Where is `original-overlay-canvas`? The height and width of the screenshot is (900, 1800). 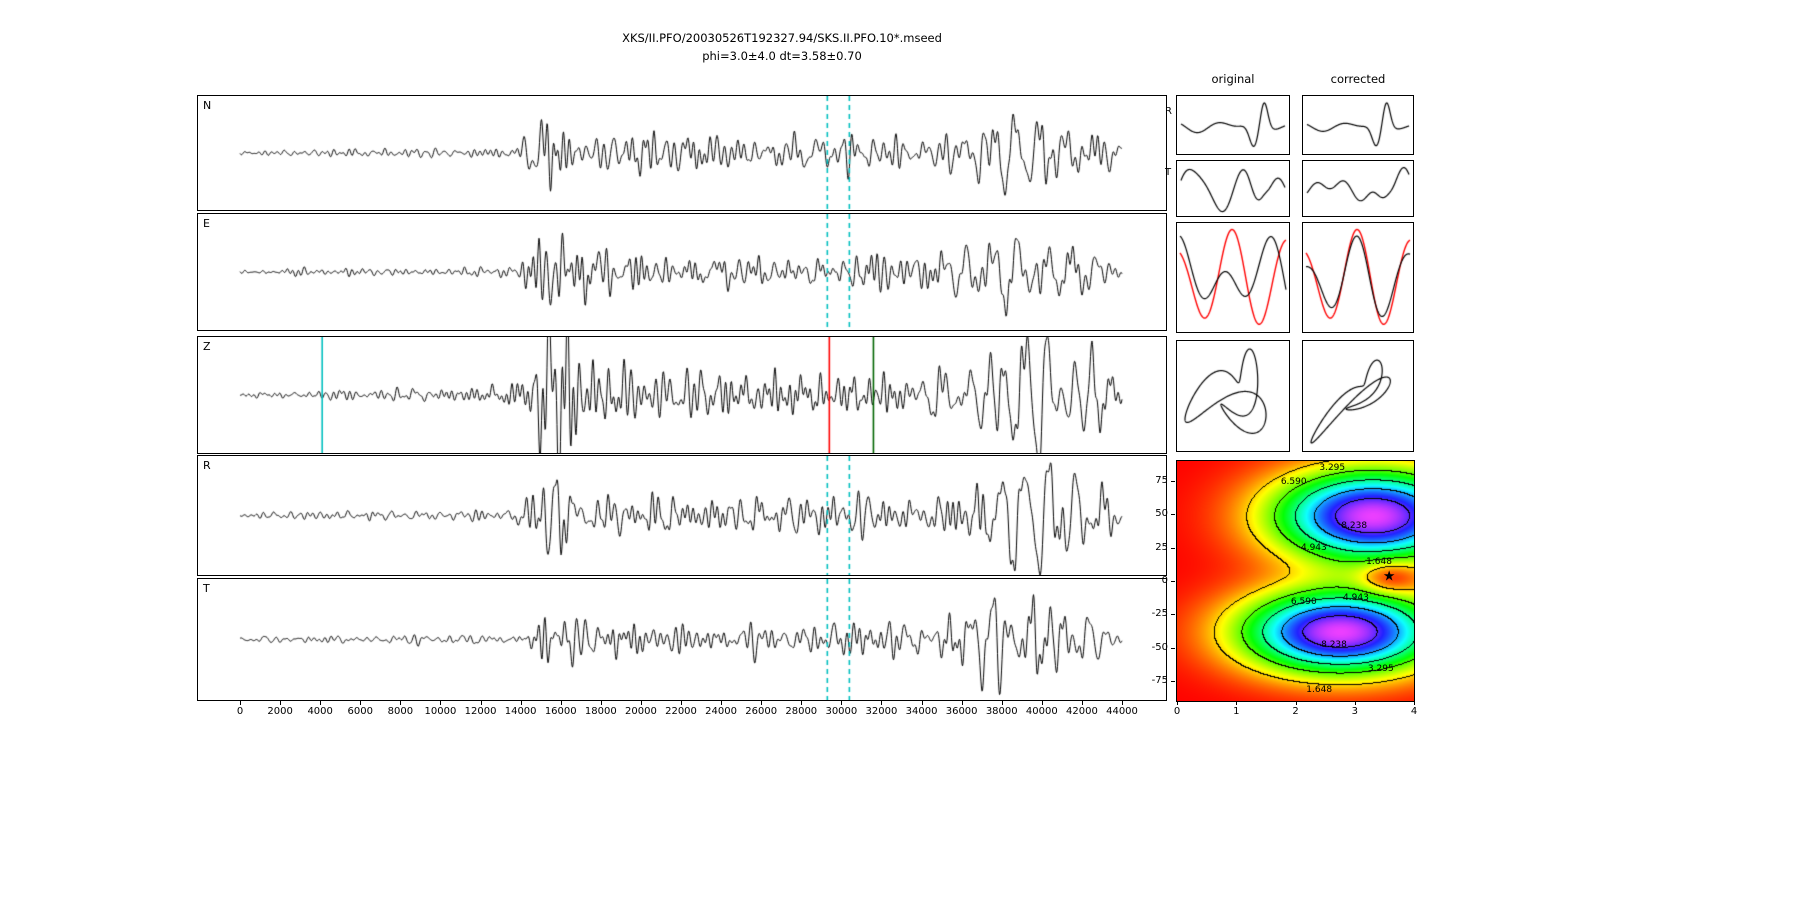
original-overlay-canvas is located at coordinates (1233, 277).